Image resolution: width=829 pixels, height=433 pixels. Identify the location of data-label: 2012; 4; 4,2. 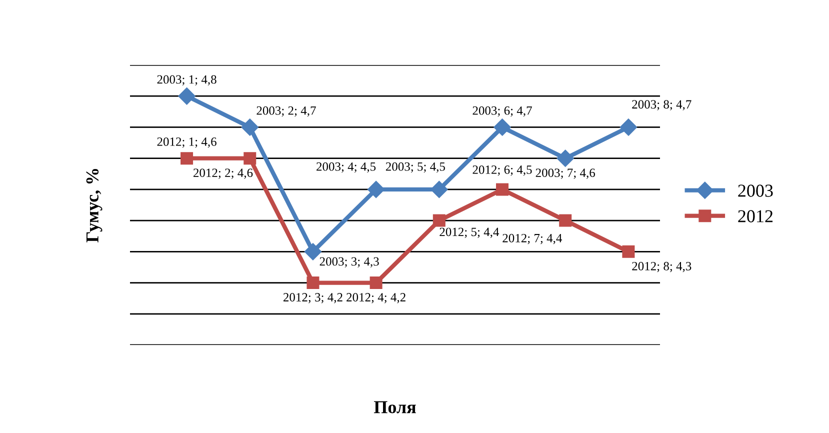
(376, 298).